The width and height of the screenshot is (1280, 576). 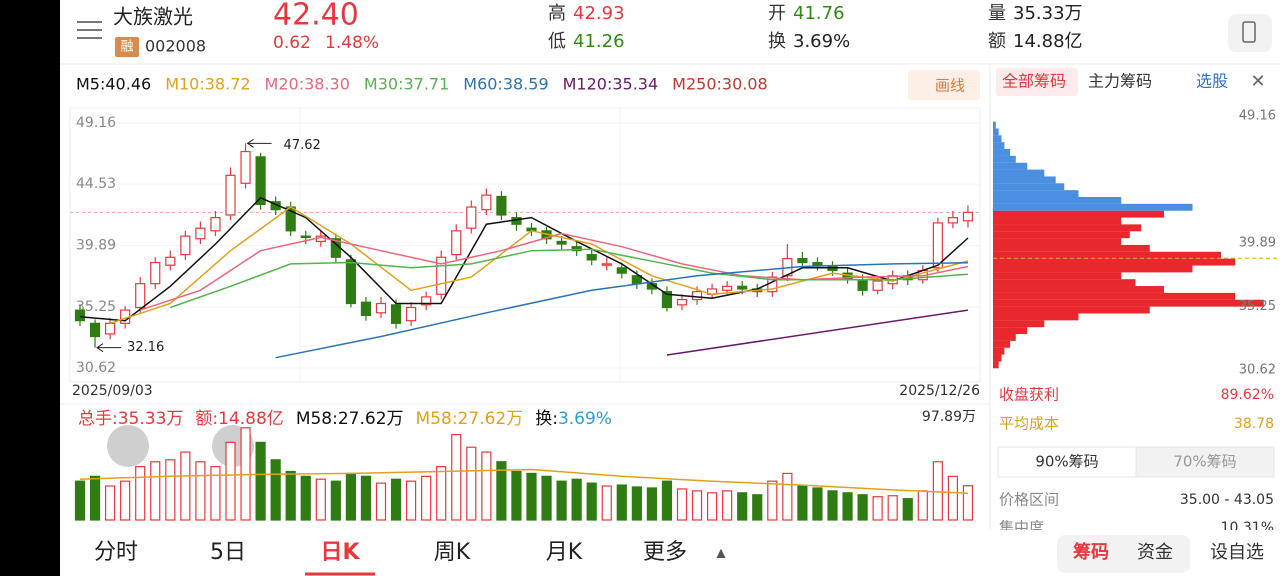 I want to click on draw-button-bg, so click(x=944, y=85).